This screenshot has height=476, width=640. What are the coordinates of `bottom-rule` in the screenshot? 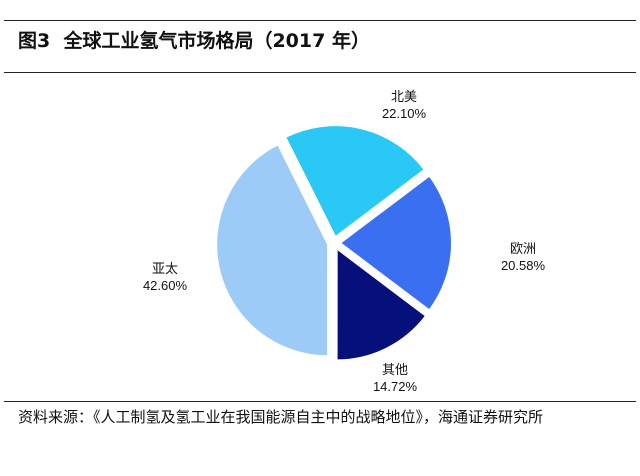 It's located at (320, 401).